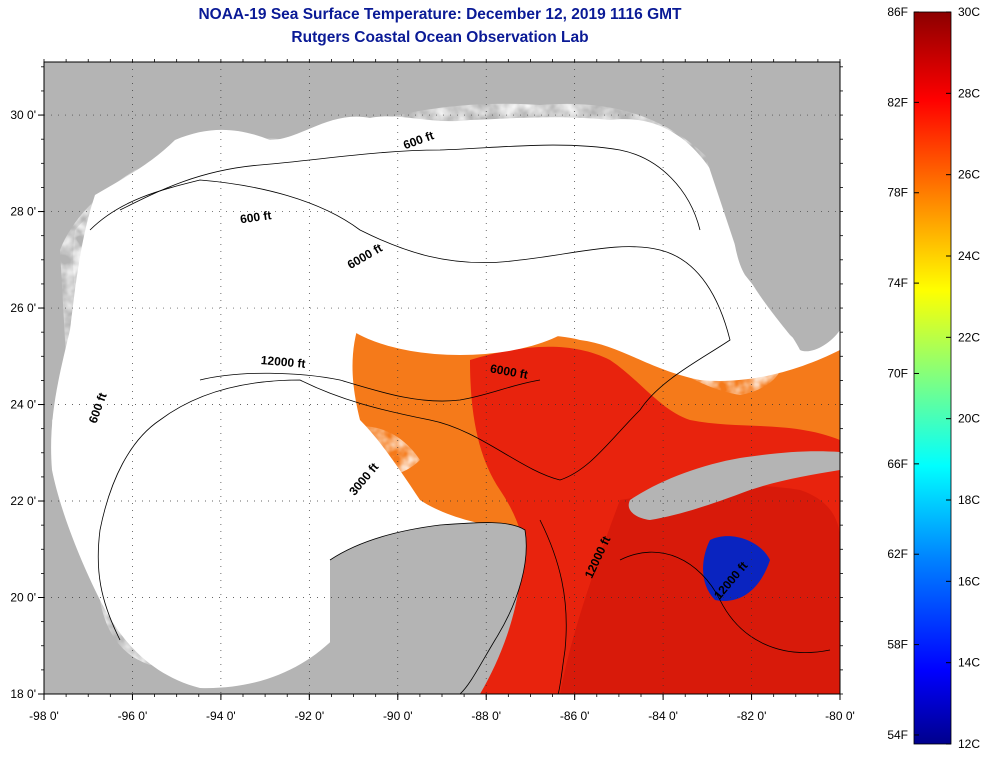 This screenshot has height=761, width=992. What do you see at coordinates (151, 626) in the screenshot?
I see `cold-water-south` at bounding box center [151, 626].